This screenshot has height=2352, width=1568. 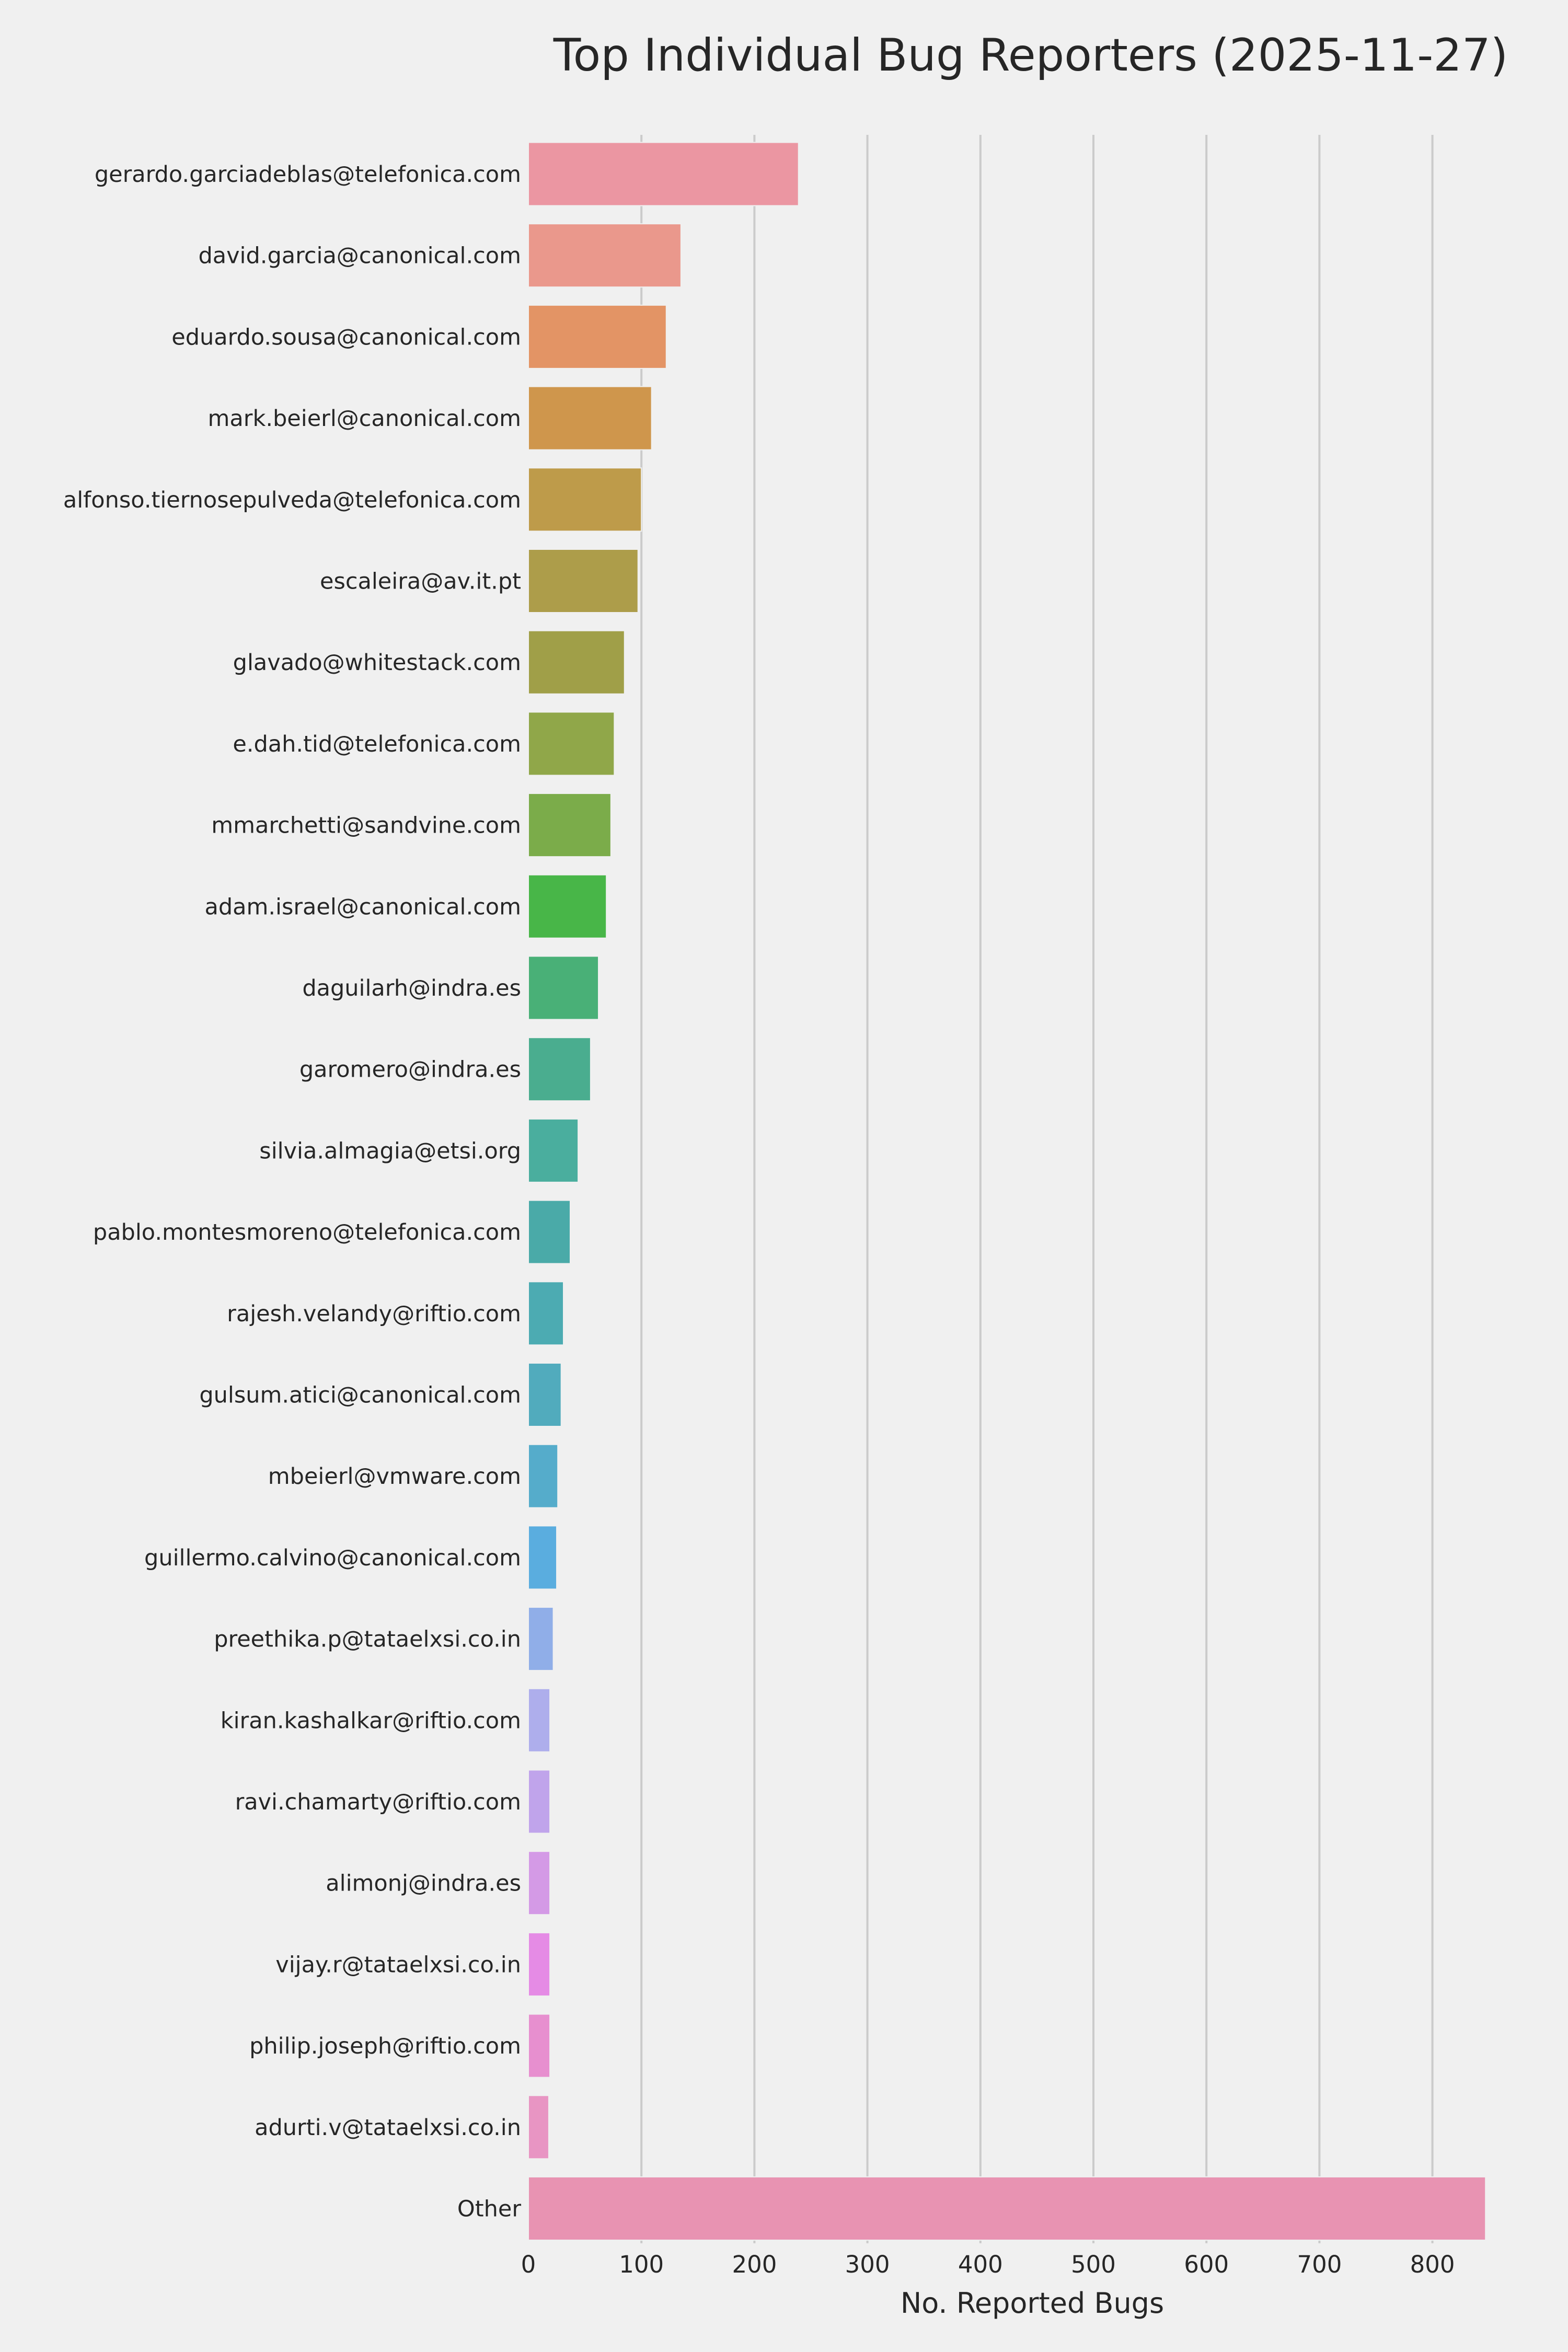 What do you see at coordinates (360, 1395) in the screenshot?
I see `y-tick-label: gulsum.atici@canonical.com` at bounding box center [360, 1395].